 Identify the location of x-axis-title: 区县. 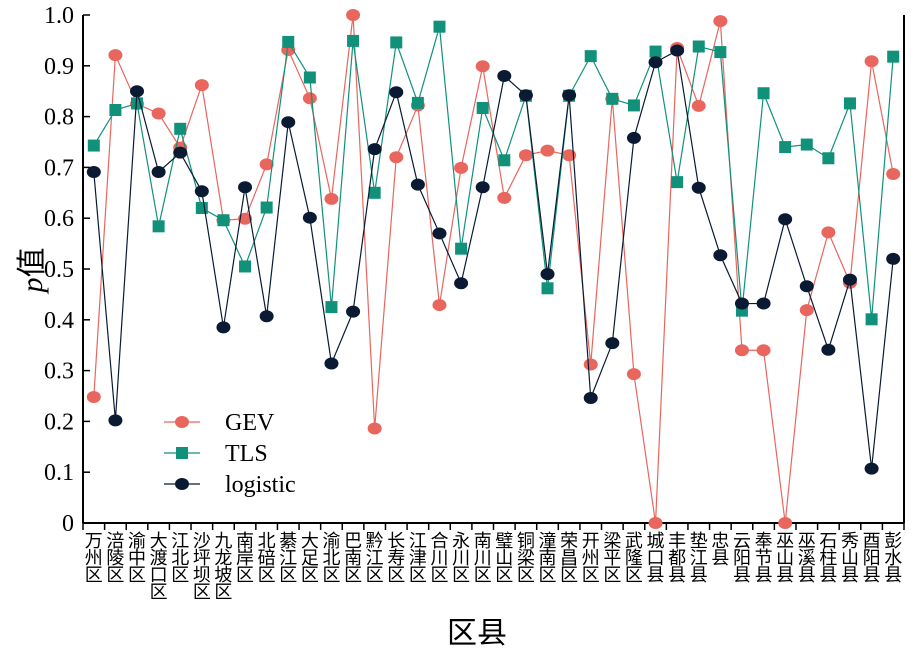
(477, 633).